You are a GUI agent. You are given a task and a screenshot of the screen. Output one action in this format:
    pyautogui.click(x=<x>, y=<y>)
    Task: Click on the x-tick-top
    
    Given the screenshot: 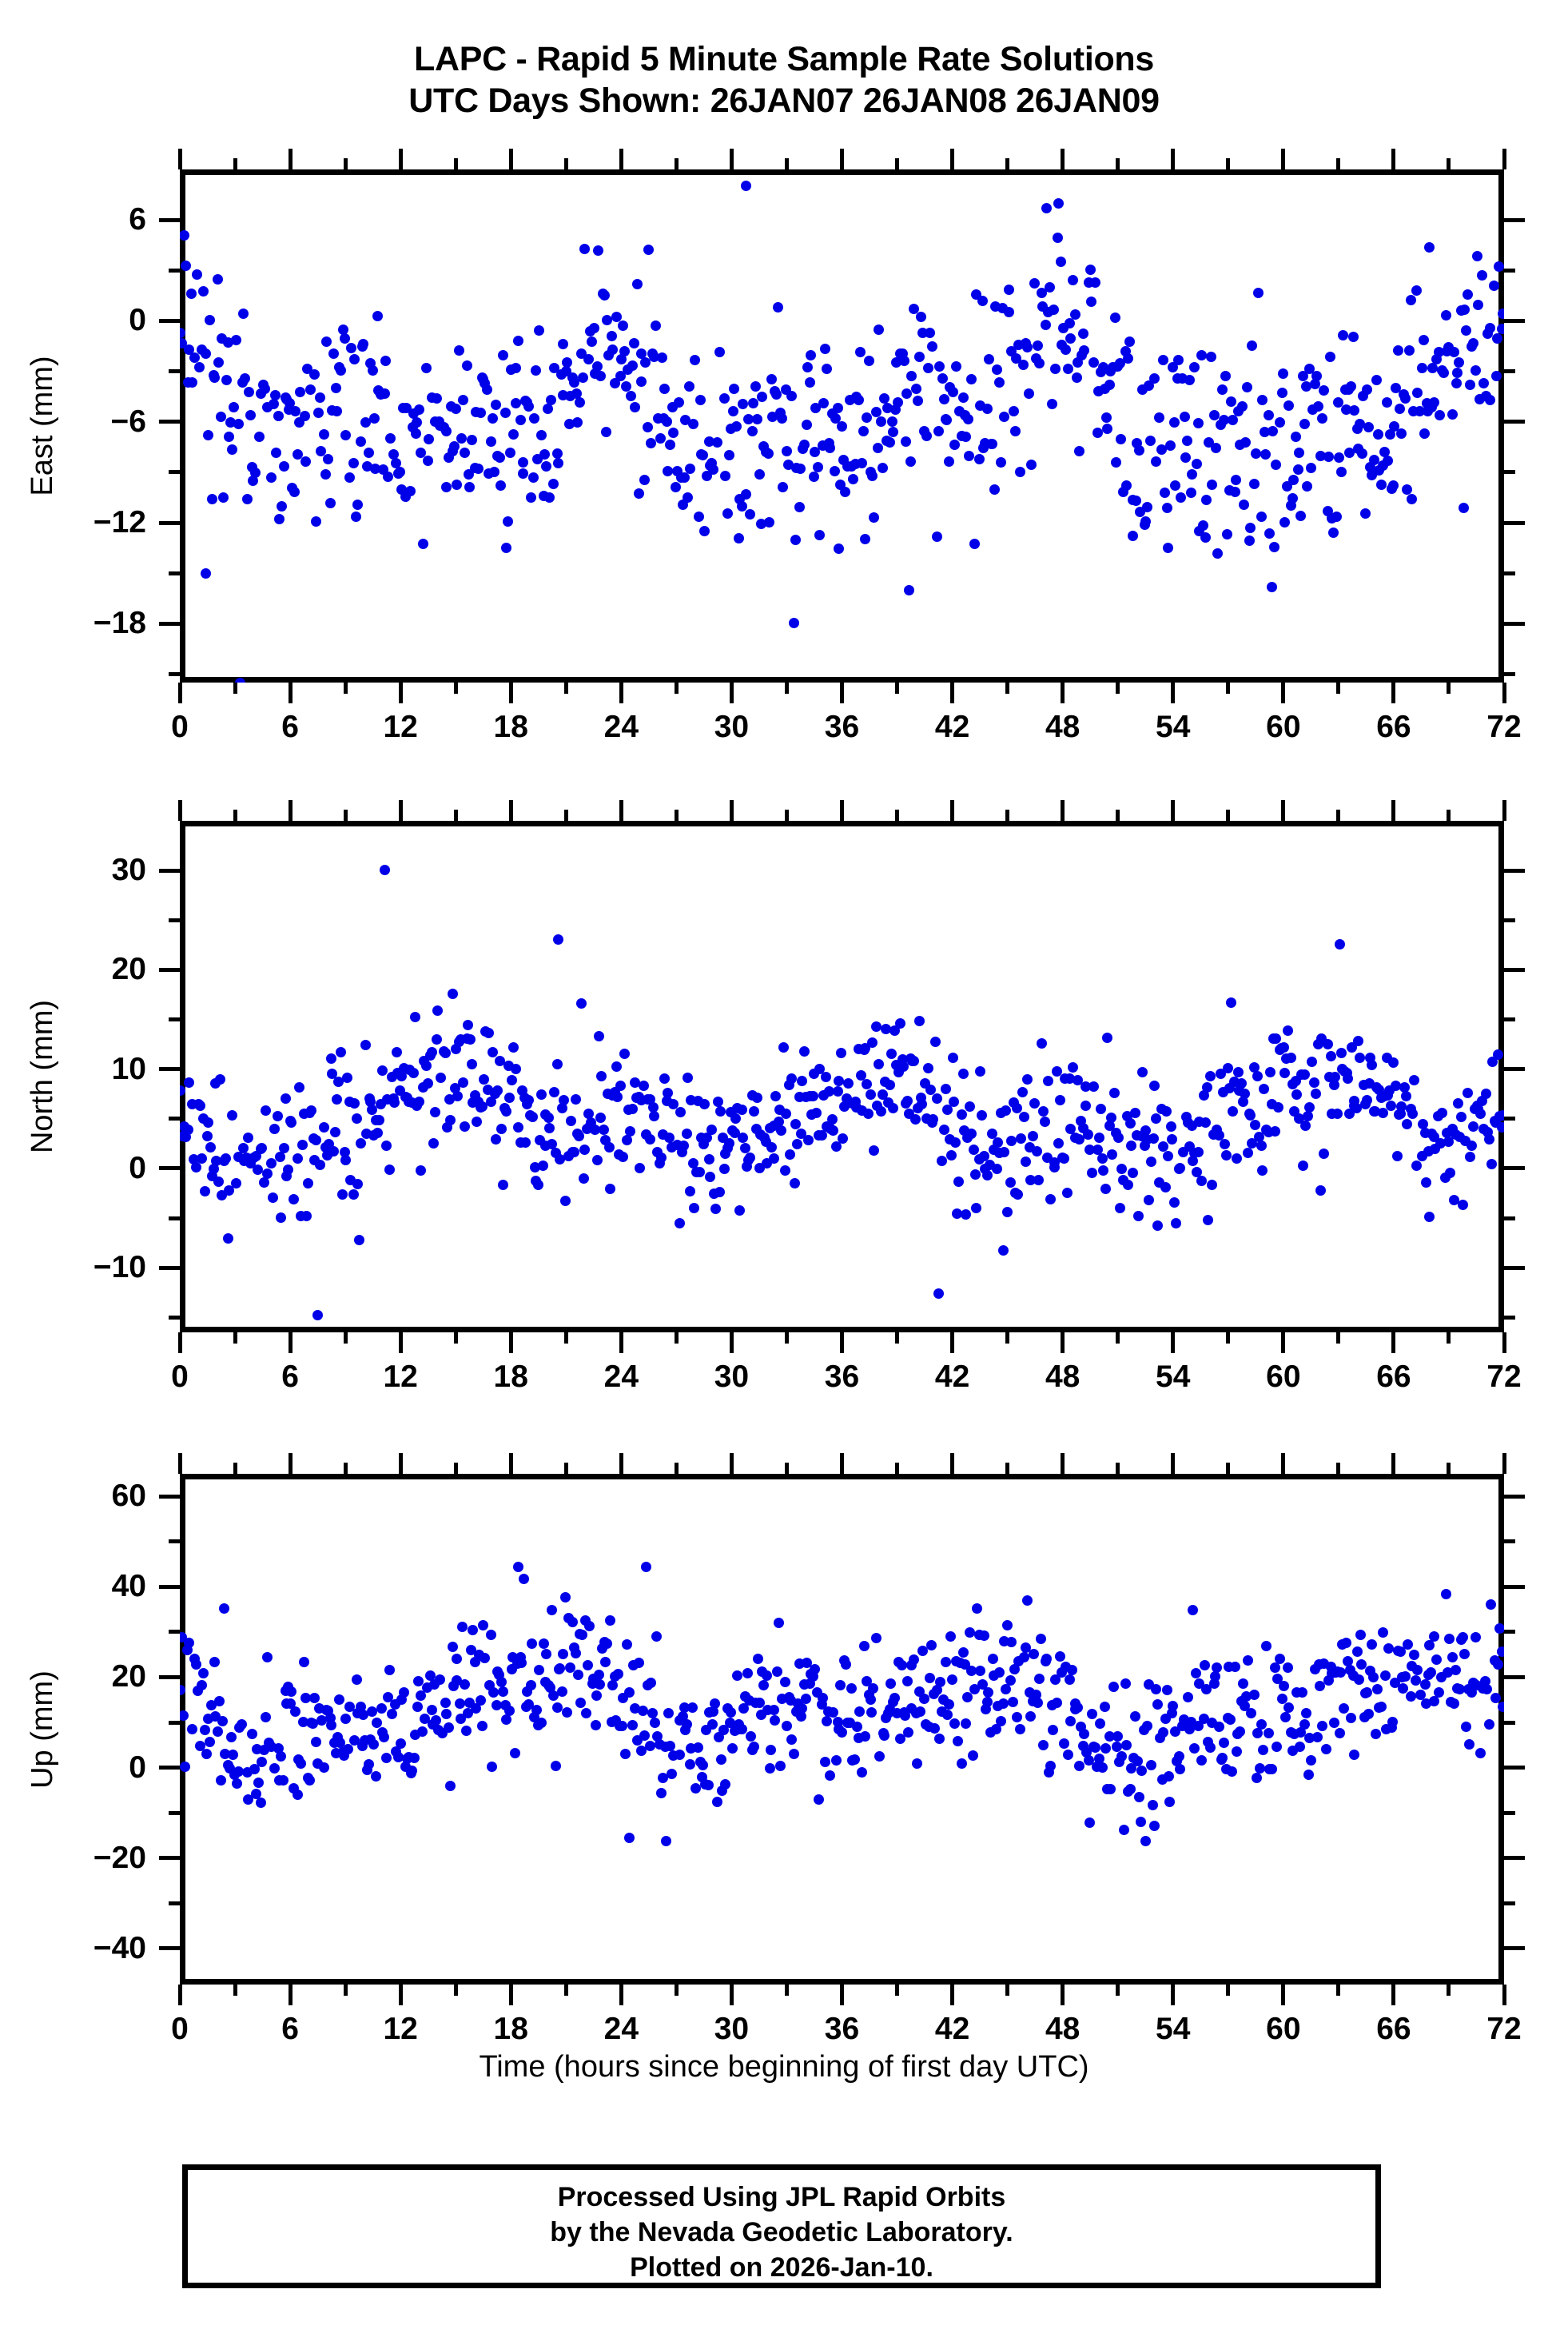 What is the action you would take?
    pyautogui.click(x=1283, y=811)
    